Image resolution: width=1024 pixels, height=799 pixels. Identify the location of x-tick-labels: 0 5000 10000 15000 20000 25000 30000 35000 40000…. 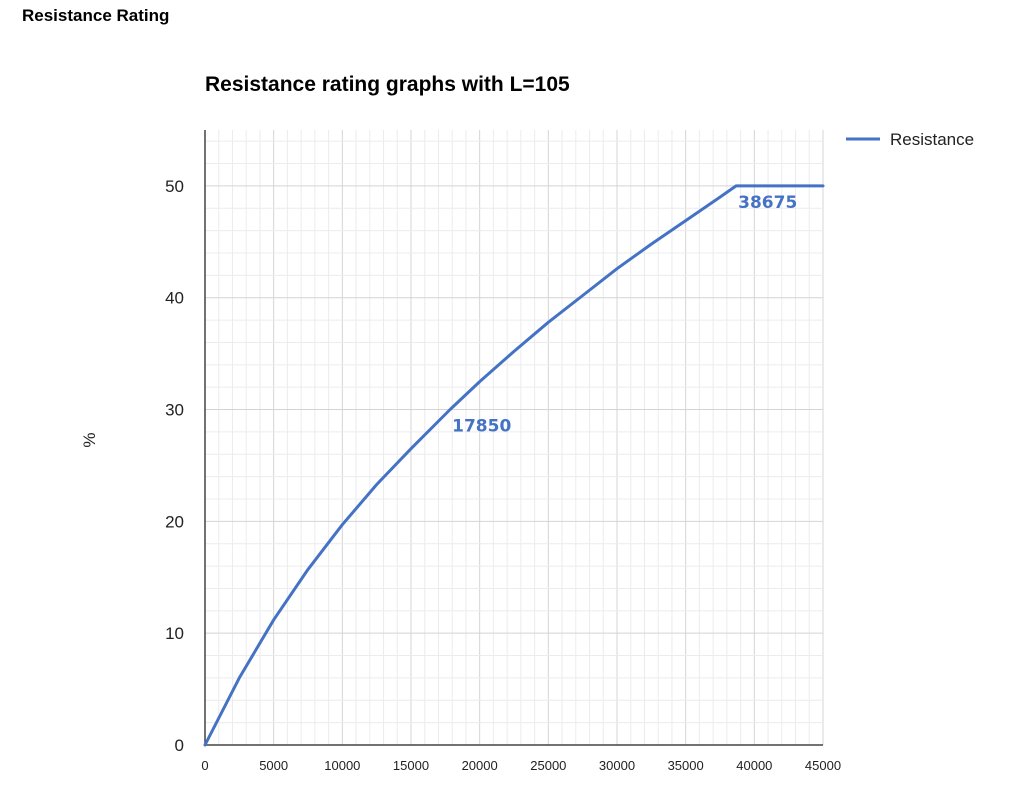
(521, 765).